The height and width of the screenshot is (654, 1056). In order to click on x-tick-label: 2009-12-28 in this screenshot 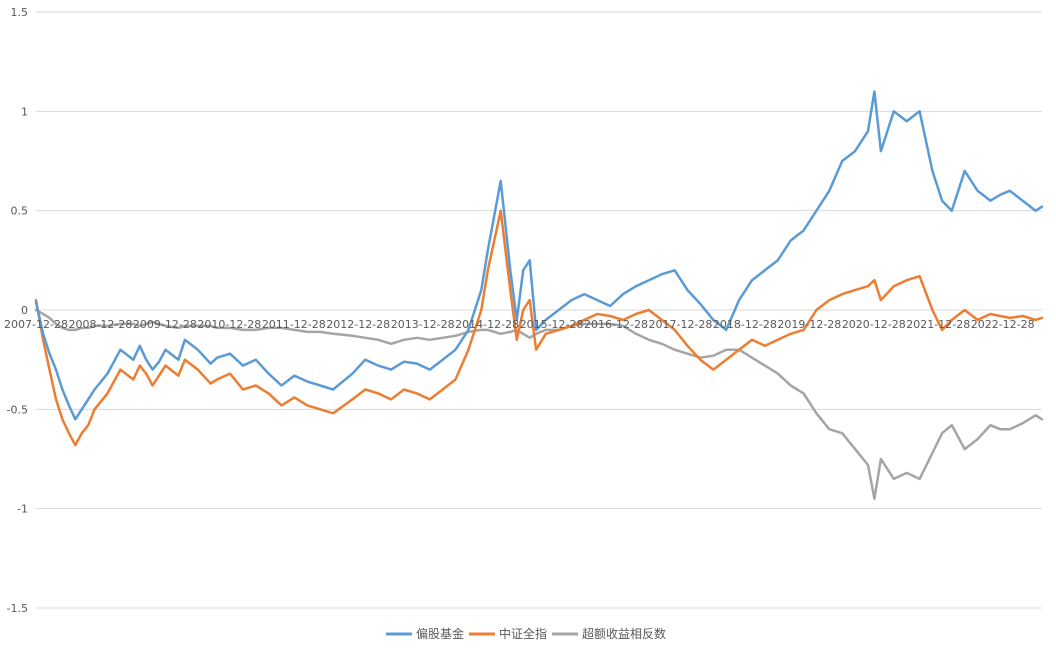, I will do `click(165, 324)`.